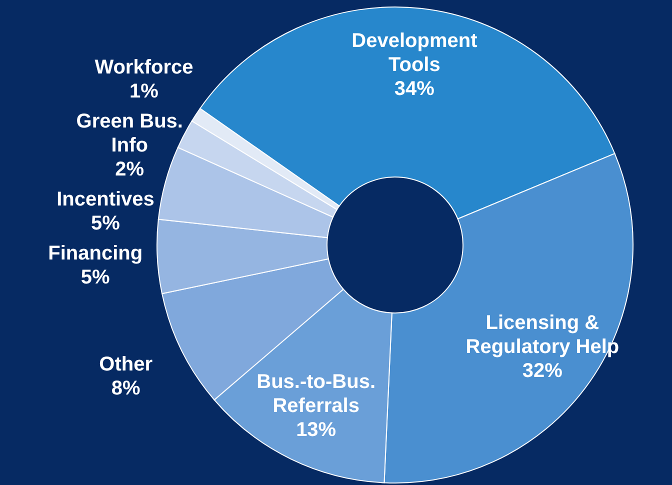  I want to click on slice-label: Incentives, so click(105, 200).